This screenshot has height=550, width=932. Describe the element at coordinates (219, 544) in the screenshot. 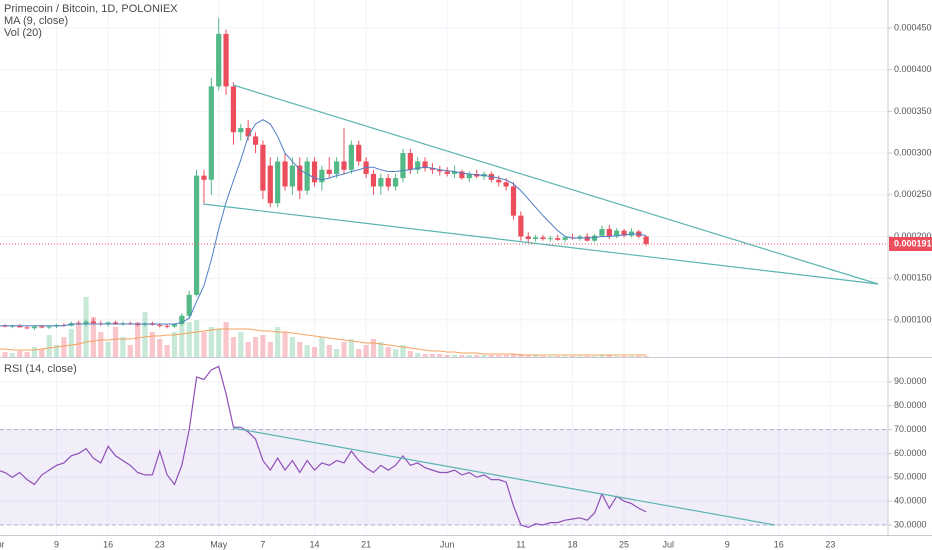

I see `x-tick-label: May` at that location.